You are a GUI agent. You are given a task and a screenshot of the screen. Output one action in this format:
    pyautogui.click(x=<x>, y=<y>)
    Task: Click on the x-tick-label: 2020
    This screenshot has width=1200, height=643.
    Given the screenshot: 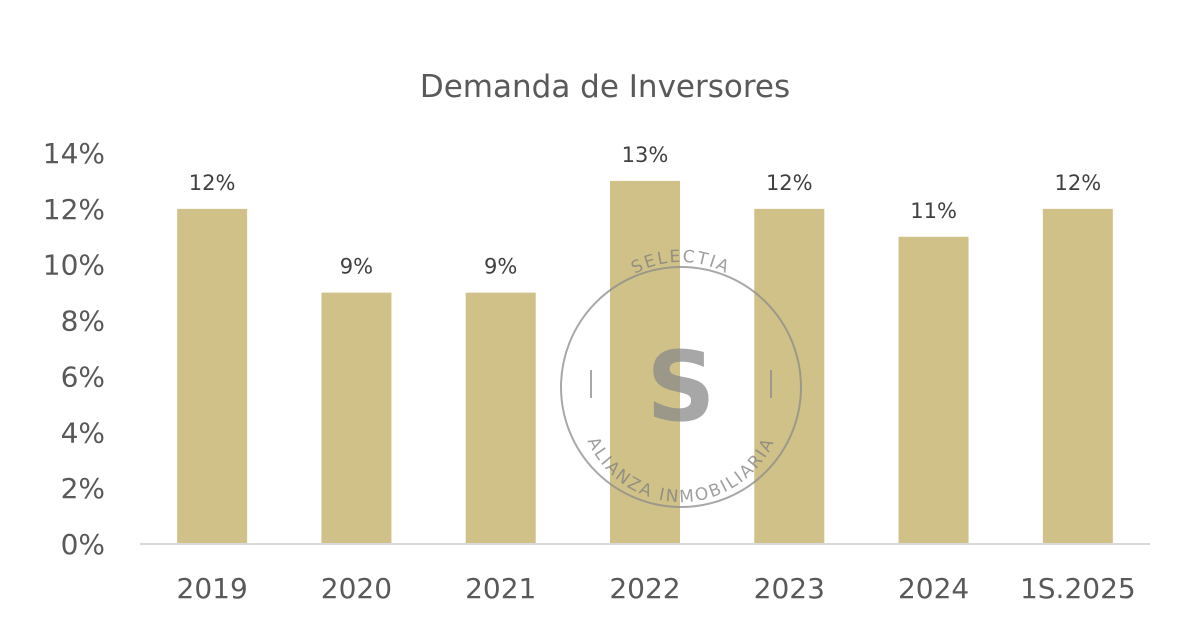 What is the action you would take?
    pyautogui.click(x=356, y=588)
    